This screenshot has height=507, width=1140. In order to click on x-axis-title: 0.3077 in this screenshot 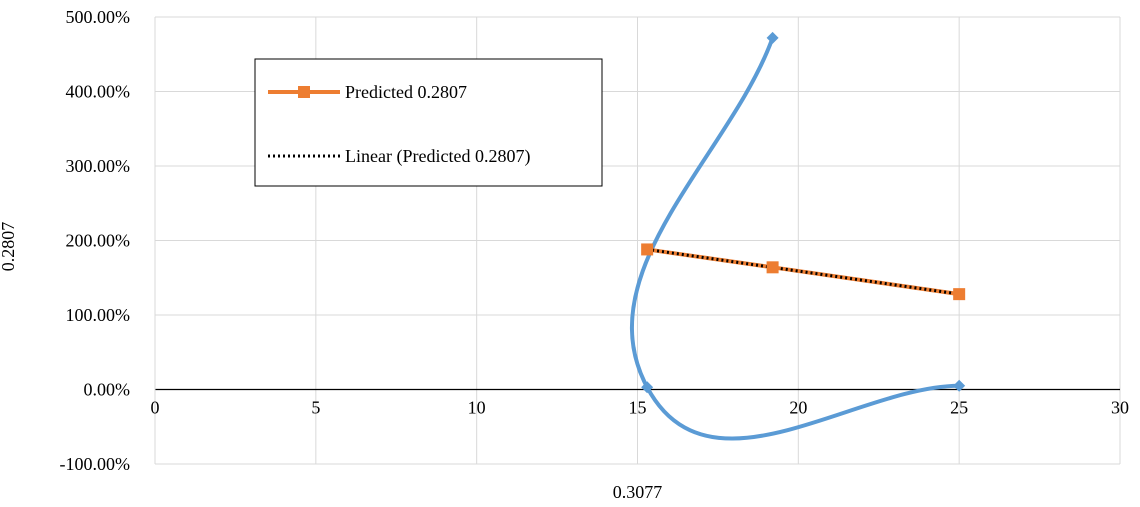, I will do `click(638, 492)`.